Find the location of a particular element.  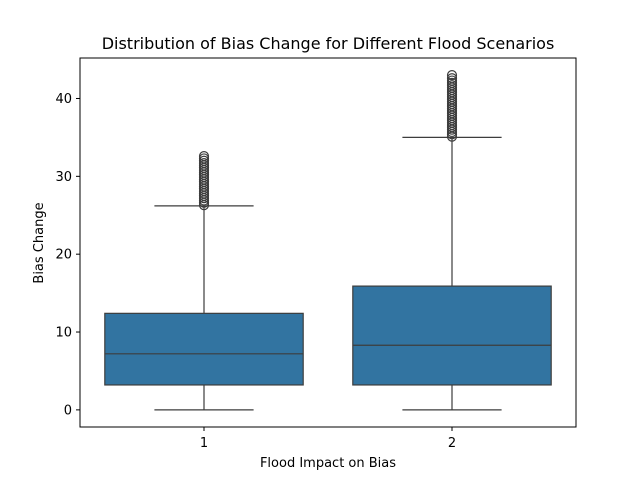

y-tick-label: 20 is located at coordinates (63, 255).